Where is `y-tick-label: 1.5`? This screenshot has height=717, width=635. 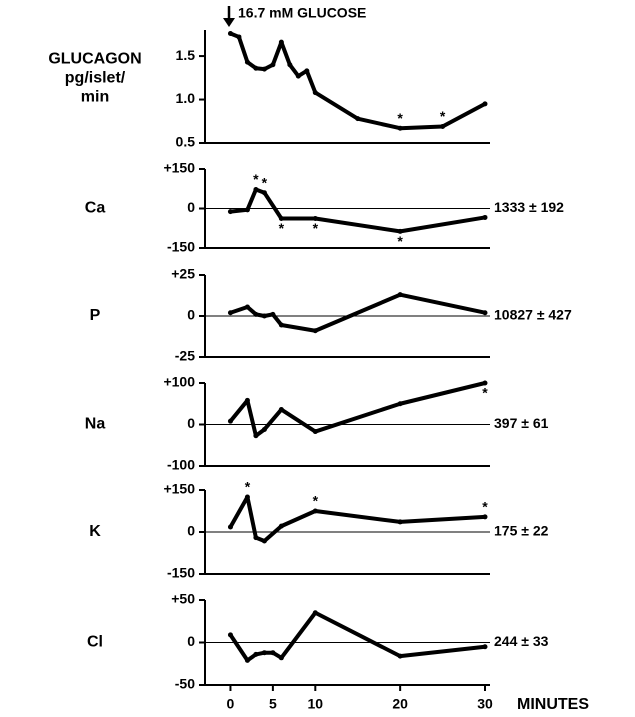
y-tick-label: 1.5 is located at coordinates (186, 55).